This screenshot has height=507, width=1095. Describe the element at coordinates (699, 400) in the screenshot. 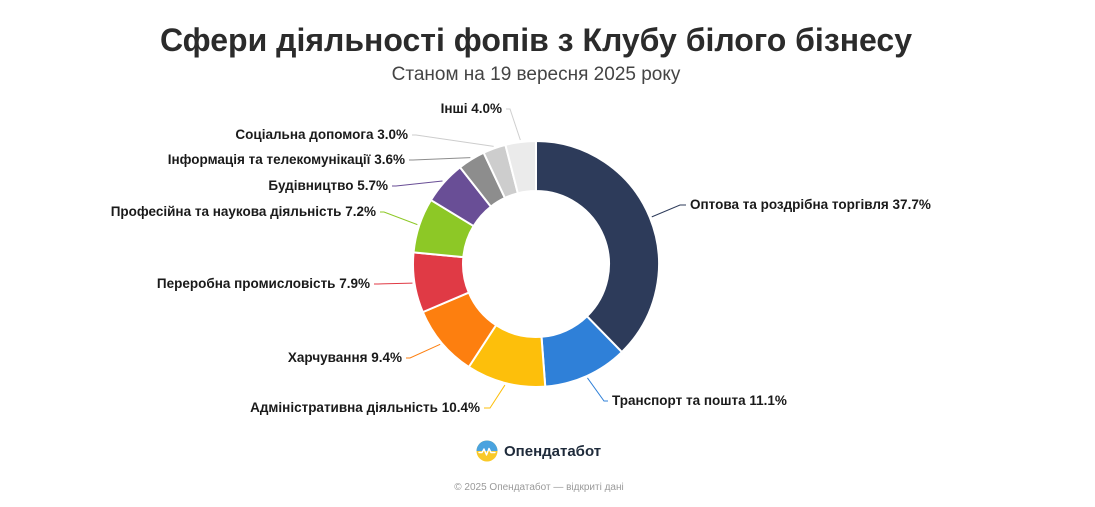

I see `slice-label: Транспорт та пошта 11.1%` at that location.